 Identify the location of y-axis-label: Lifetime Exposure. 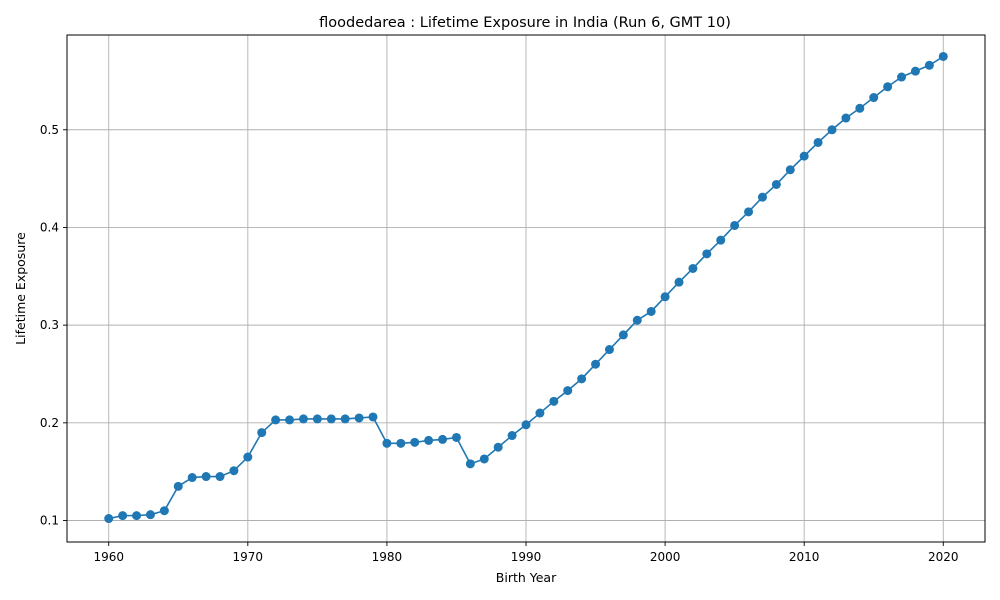
(20, 288).